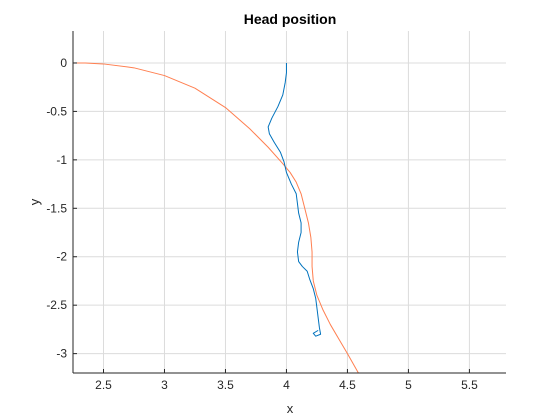  I want to click on y-tick-labels: 0 -0.5 -1 -1.5 -2 -2.5 -3, so click(56, 208).